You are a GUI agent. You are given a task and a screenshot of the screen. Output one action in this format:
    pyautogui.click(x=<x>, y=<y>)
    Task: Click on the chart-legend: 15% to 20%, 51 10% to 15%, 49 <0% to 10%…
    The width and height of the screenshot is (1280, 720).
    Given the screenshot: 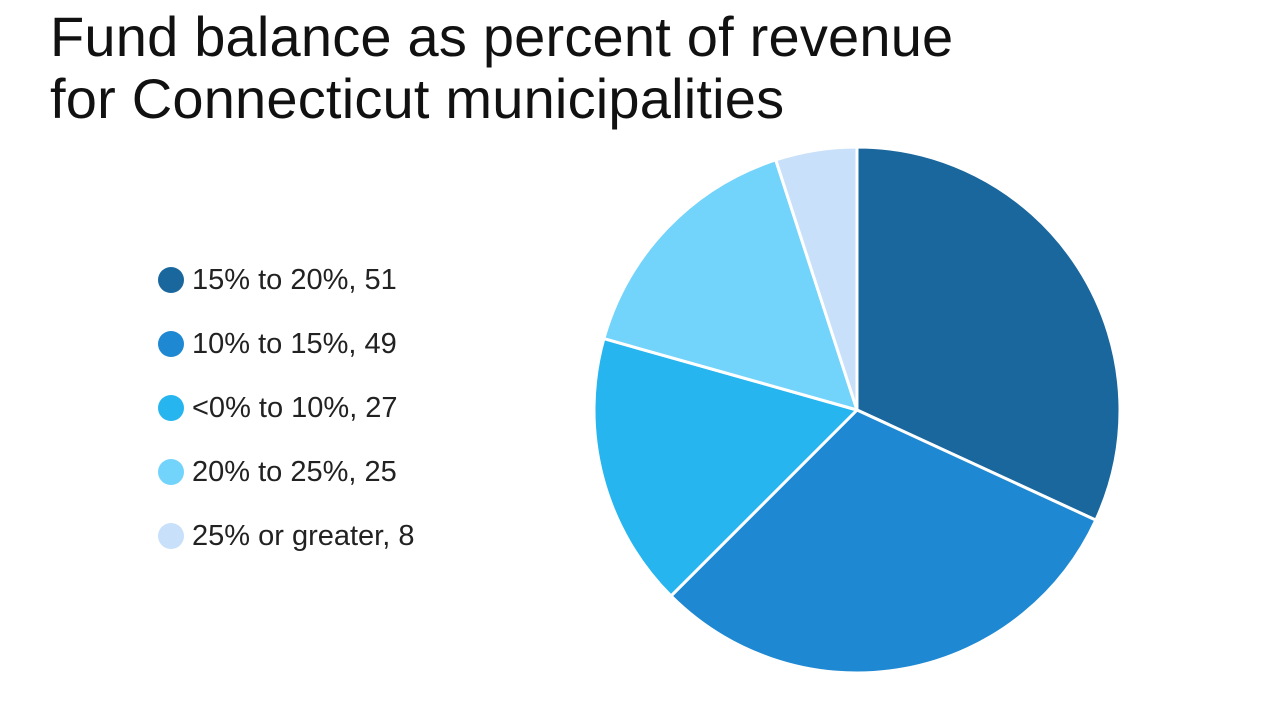 What is the action you would take?
    pyautogui.click(x=358, y=408)
    